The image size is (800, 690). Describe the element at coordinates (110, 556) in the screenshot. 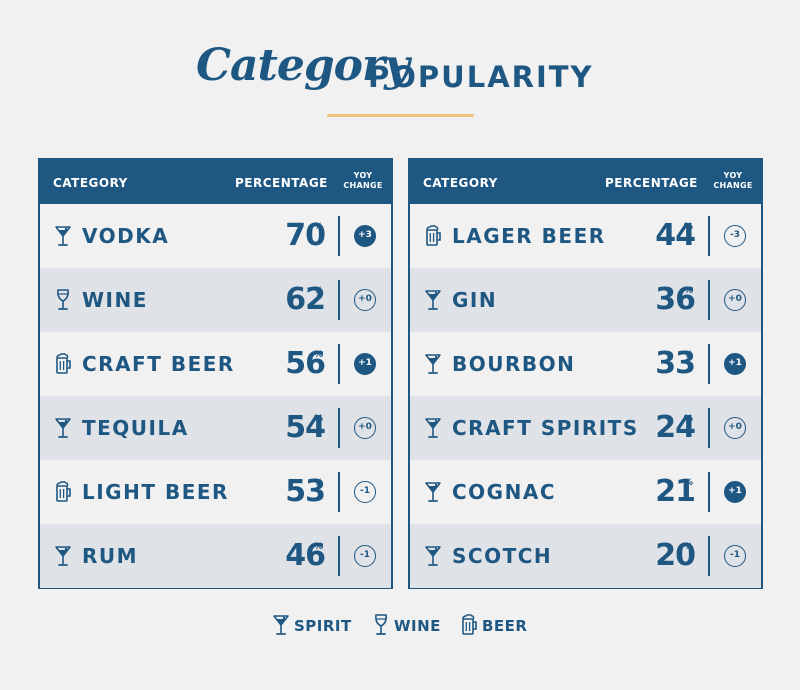

I see `category-label: RUM` at that location.